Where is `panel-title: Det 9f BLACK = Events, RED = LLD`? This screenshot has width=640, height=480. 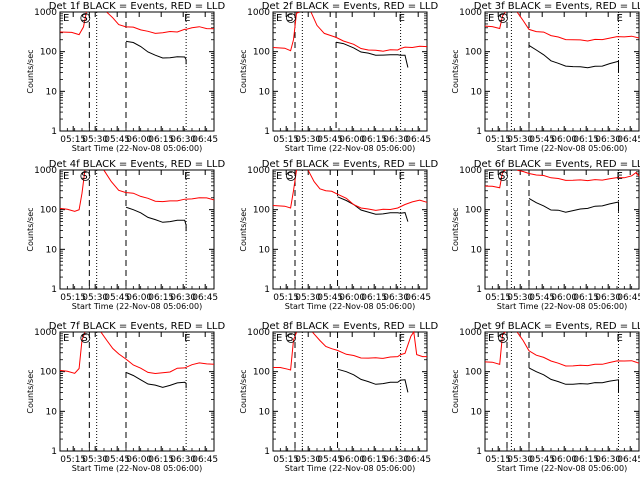 panel-title: Det 9f BLACK = Events, RED = LLD is located at coordinates (557, 326).